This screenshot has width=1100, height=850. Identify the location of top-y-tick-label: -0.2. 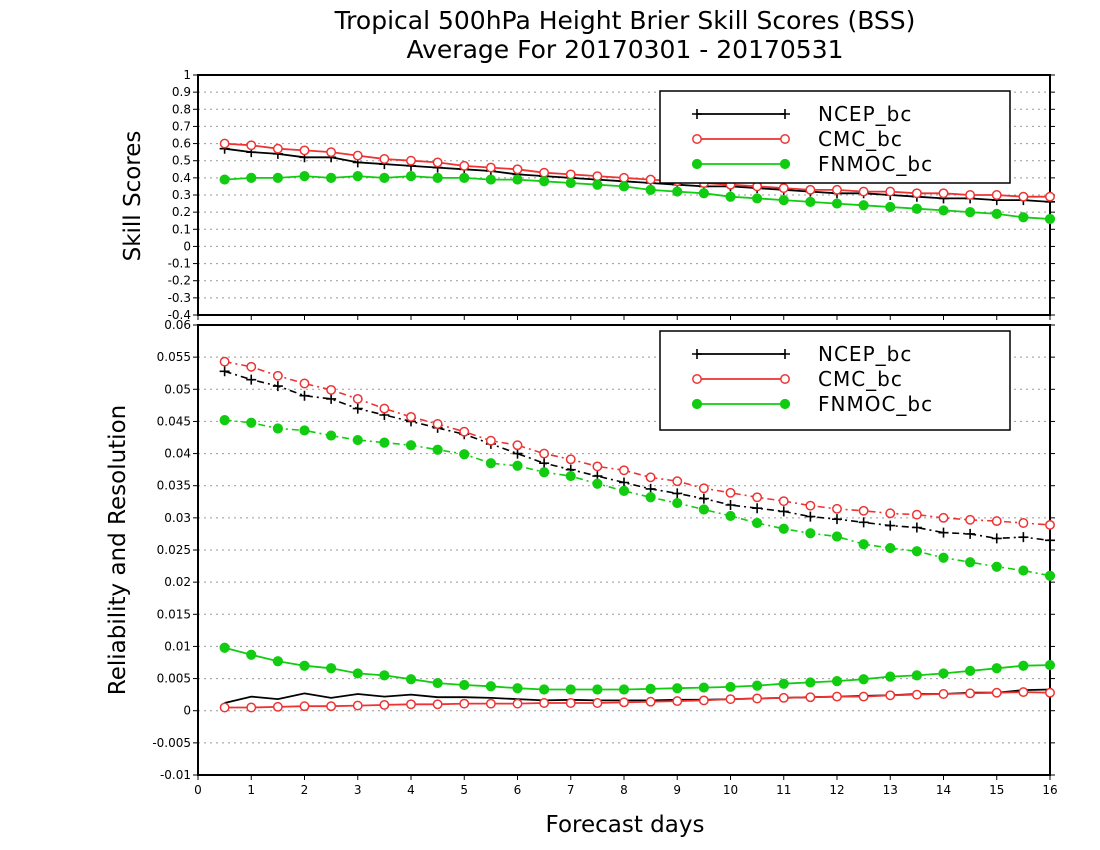
(179, 281).